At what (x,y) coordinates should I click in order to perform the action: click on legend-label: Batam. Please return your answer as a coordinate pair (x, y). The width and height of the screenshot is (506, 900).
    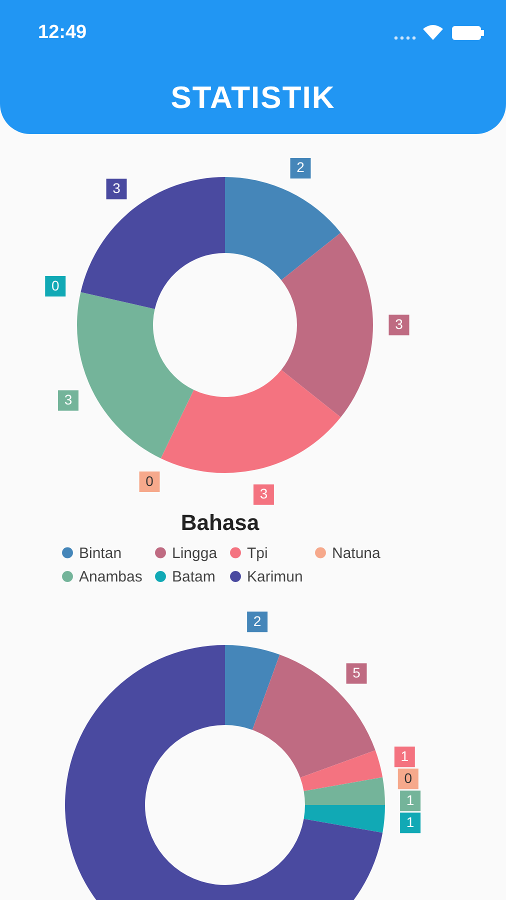
    Looking at the image, I should click on (194, 577).